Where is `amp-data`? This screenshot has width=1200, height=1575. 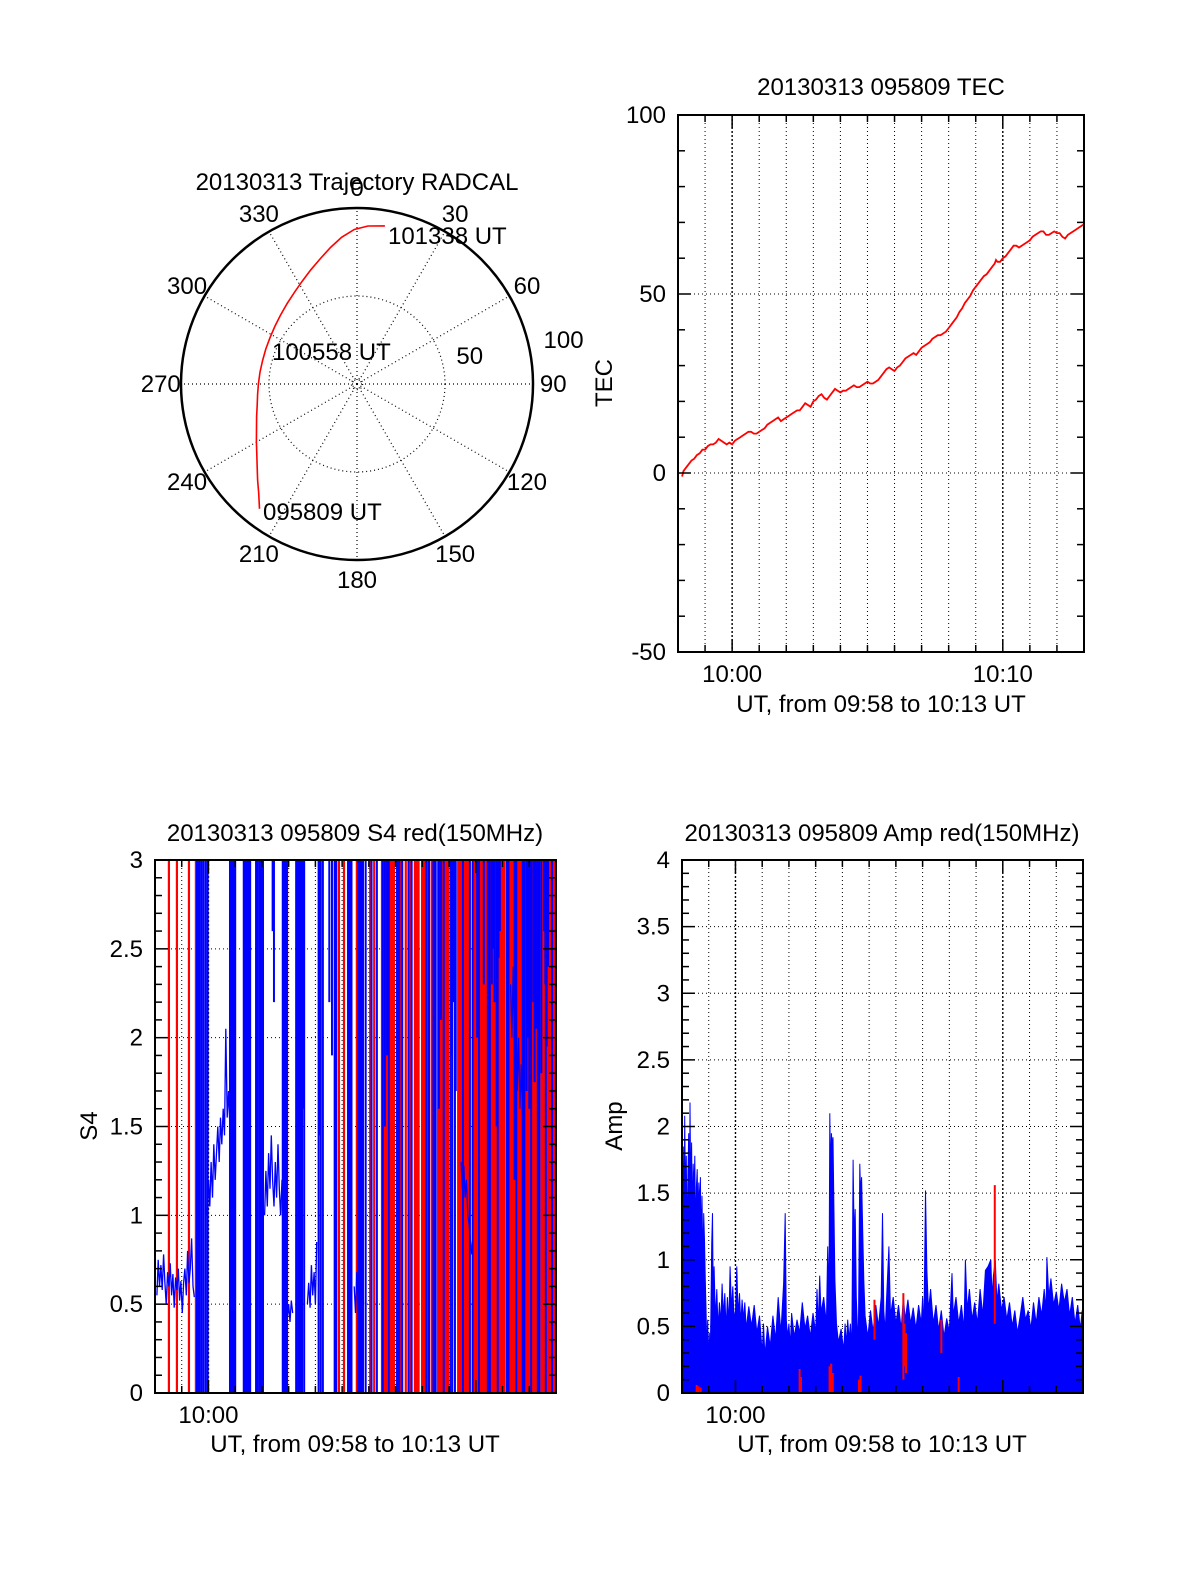
amp-data is located at coordinates (882, 1247).